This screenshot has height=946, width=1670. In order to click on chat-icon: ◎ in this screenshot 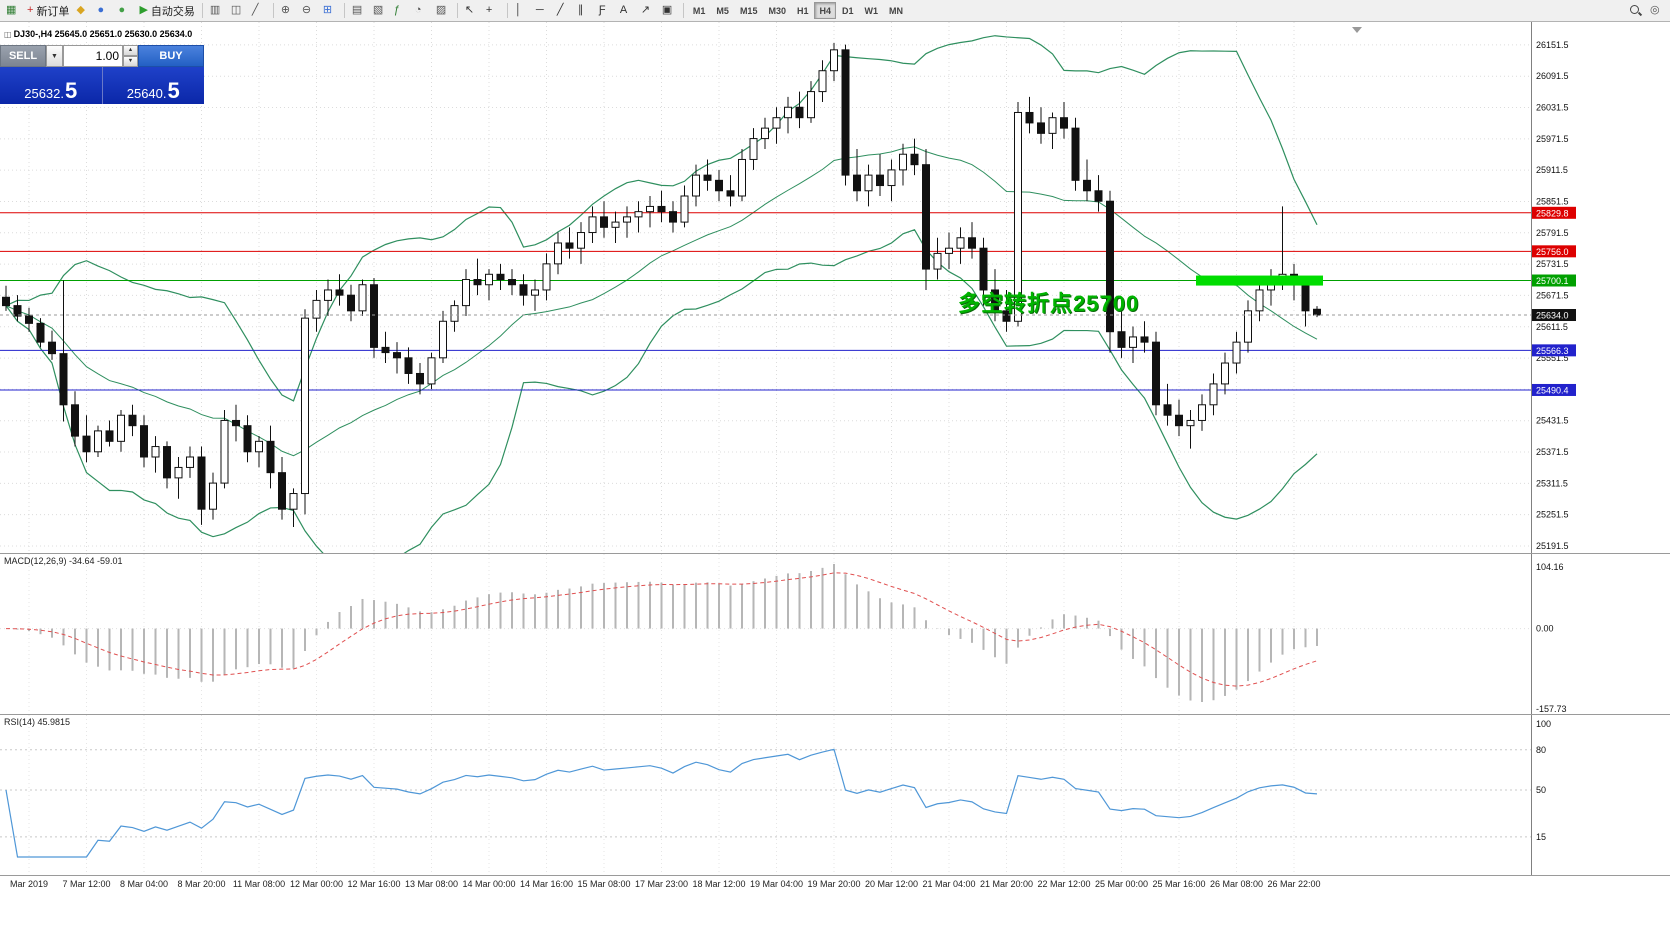, I will do `click(1657, 11)`.